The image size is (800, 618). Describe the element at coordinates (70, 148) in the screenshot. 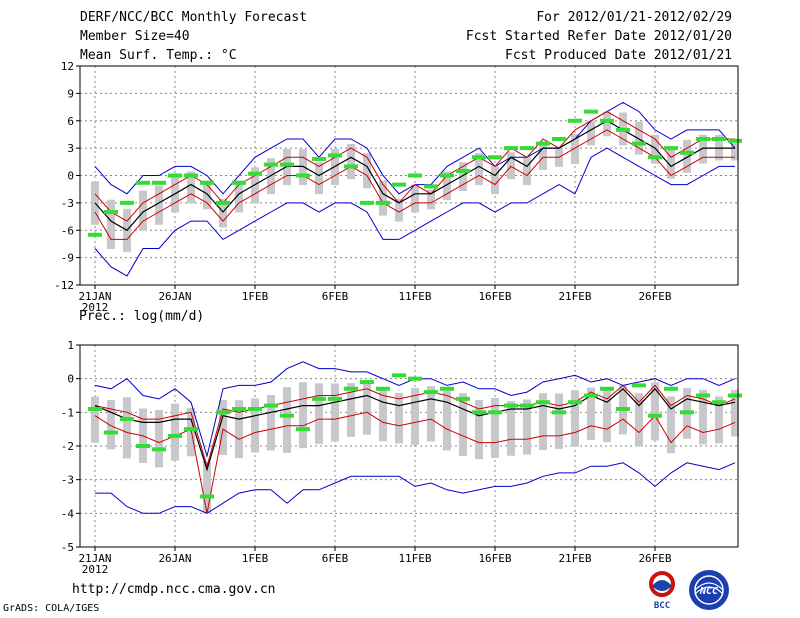

I see `temp-ytick-label: 3` at that location.